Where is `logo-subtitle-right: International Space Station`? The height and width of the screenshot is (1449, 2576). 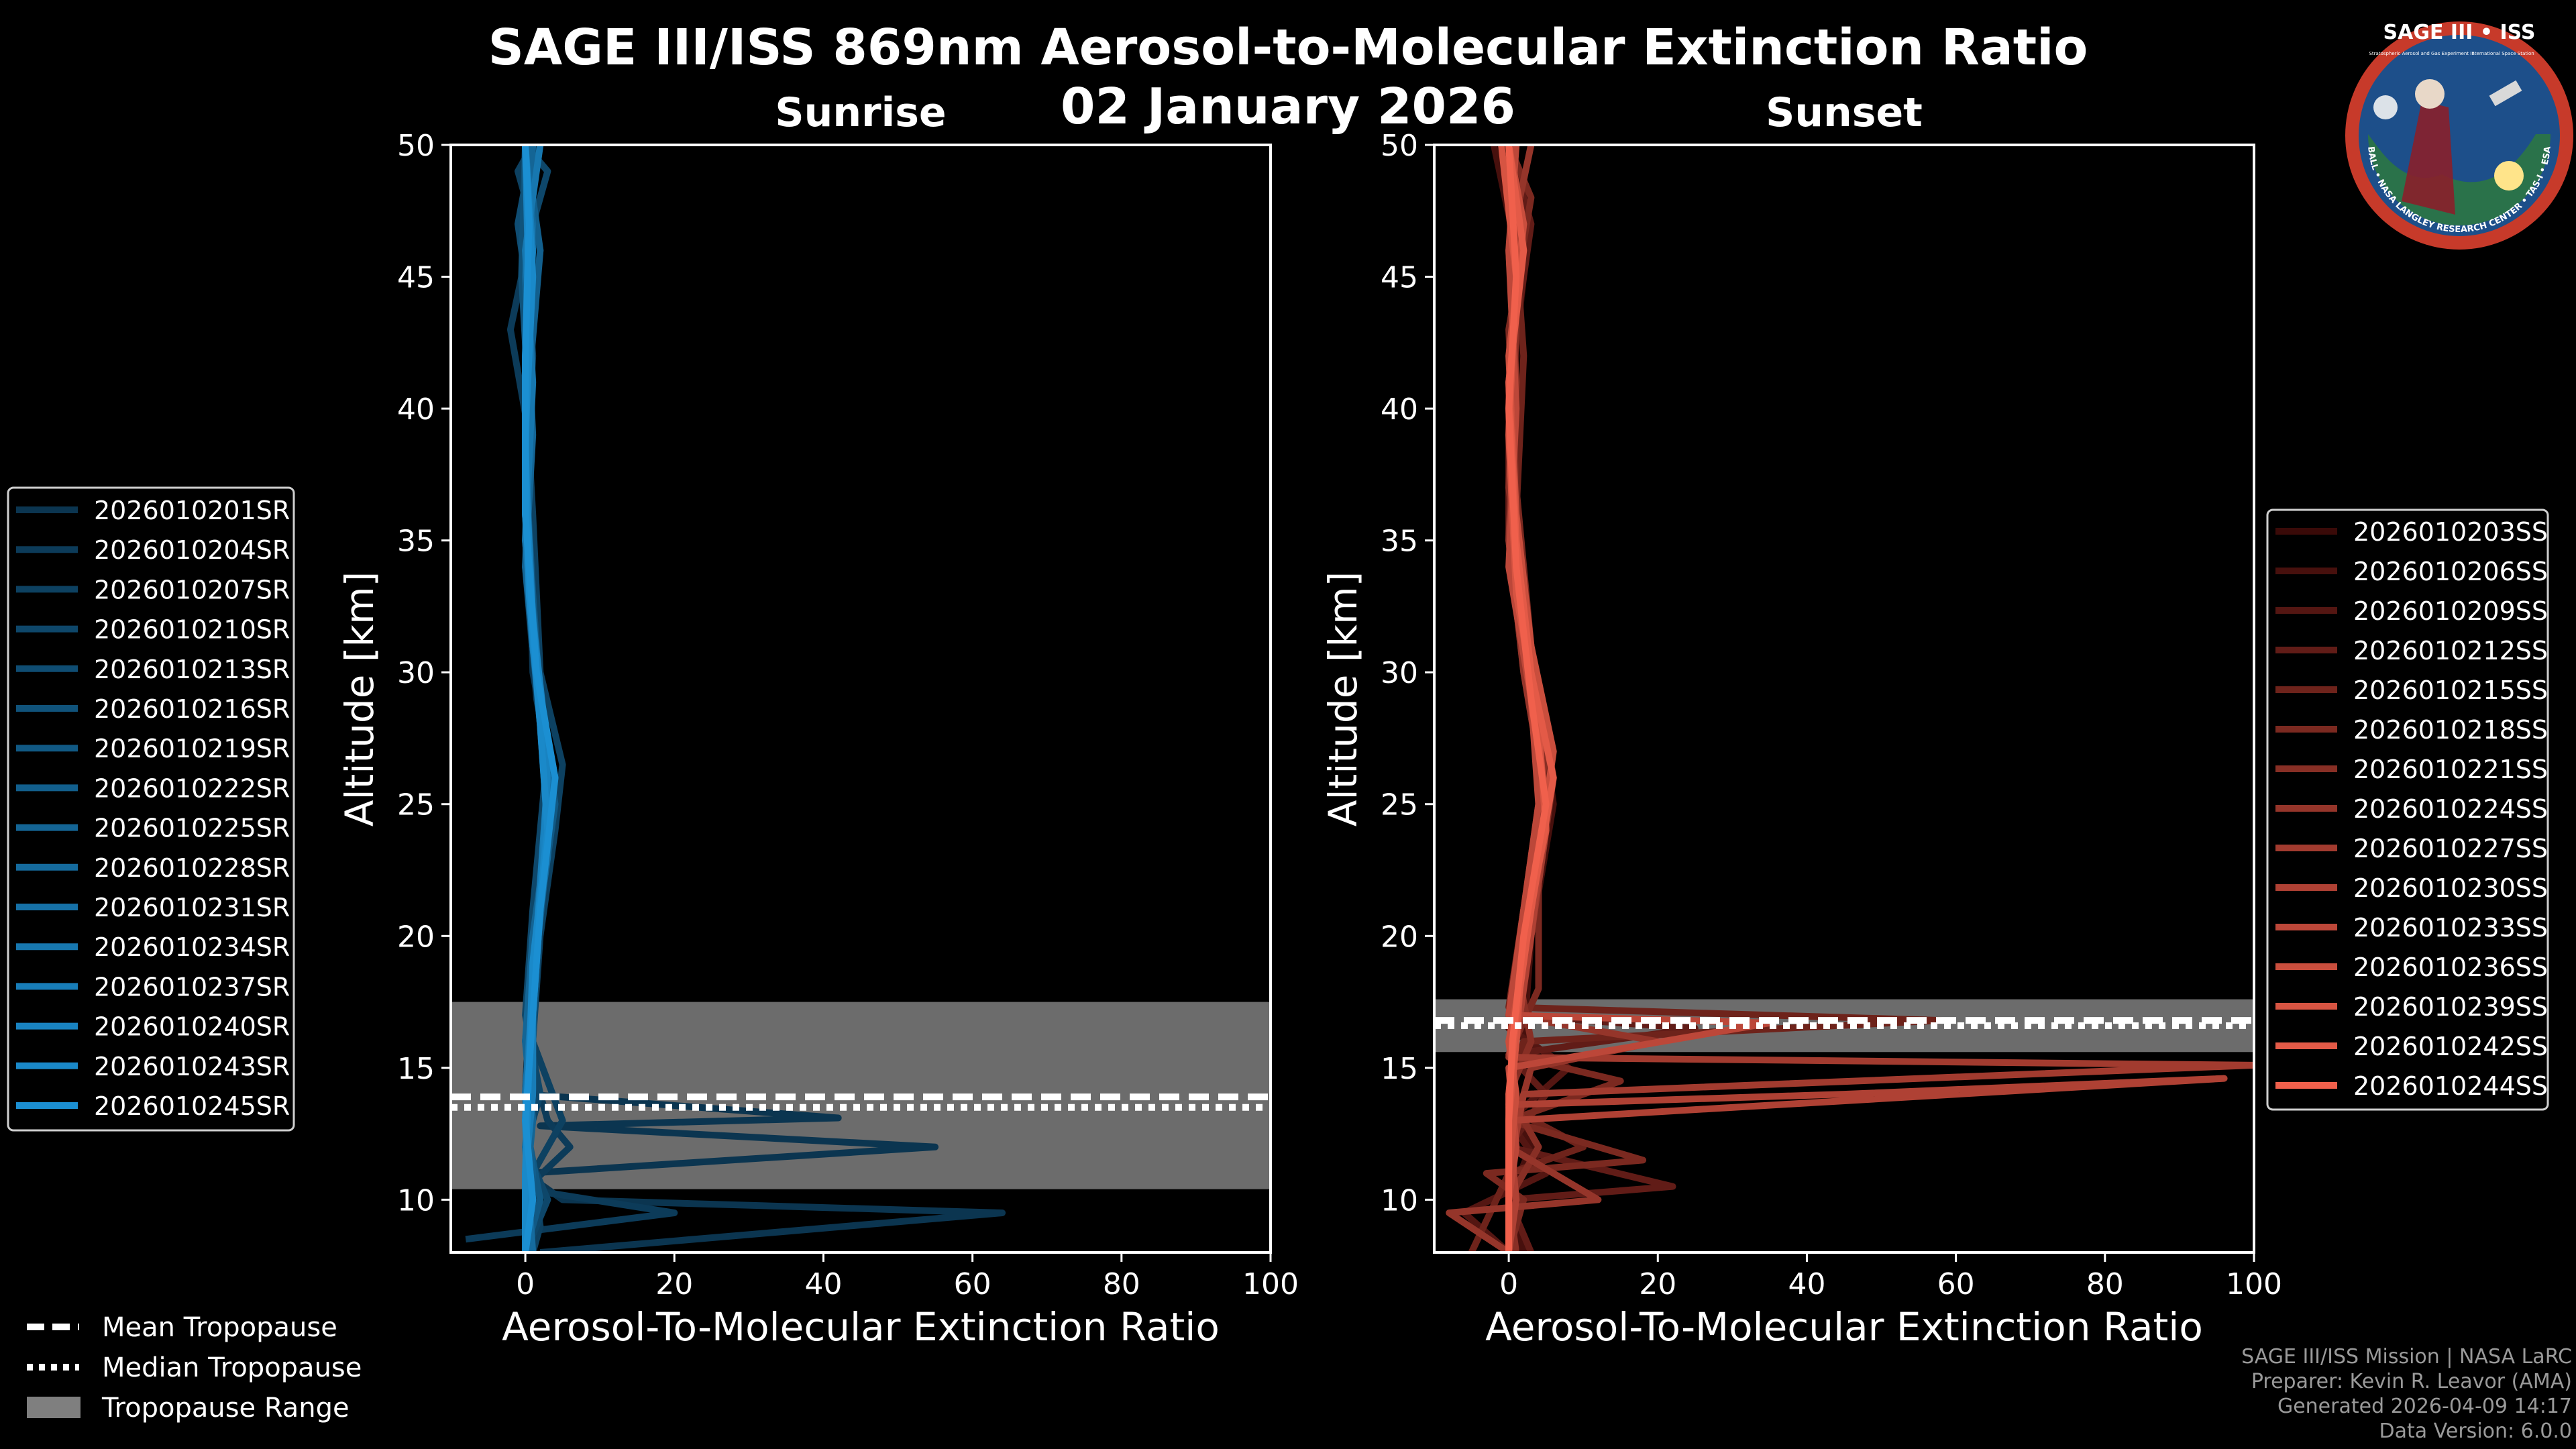 logo-subtitle-right: International Space Station is located at coordinates (2502, 53).